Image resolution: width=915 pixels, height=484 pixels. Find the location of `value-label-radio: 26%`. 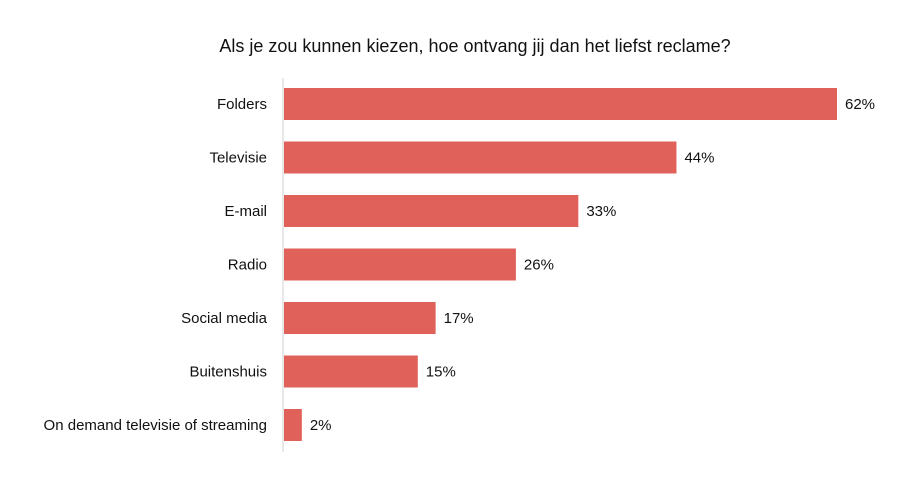

value-label-radio: 26% is located at coordinates (539, 265).